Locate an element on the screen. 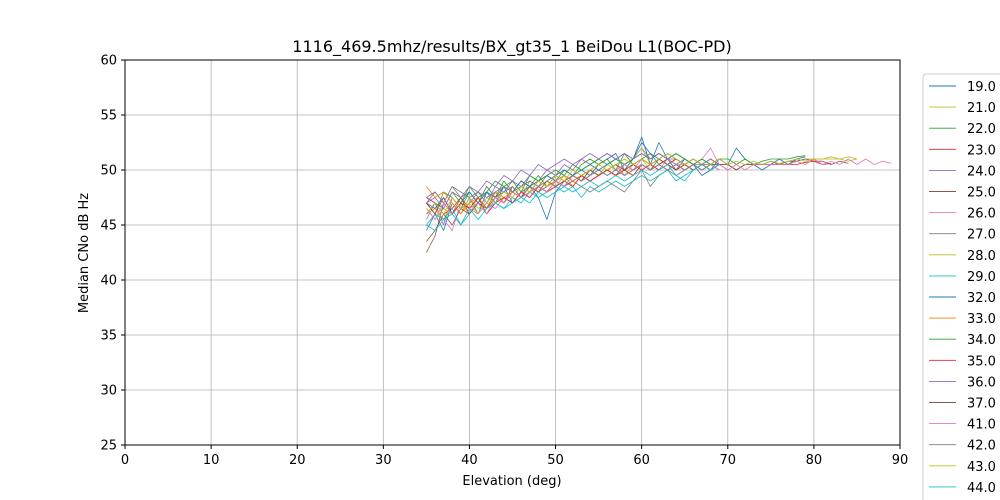  x-tick-label: 0 is located at coordinates (125, 460).